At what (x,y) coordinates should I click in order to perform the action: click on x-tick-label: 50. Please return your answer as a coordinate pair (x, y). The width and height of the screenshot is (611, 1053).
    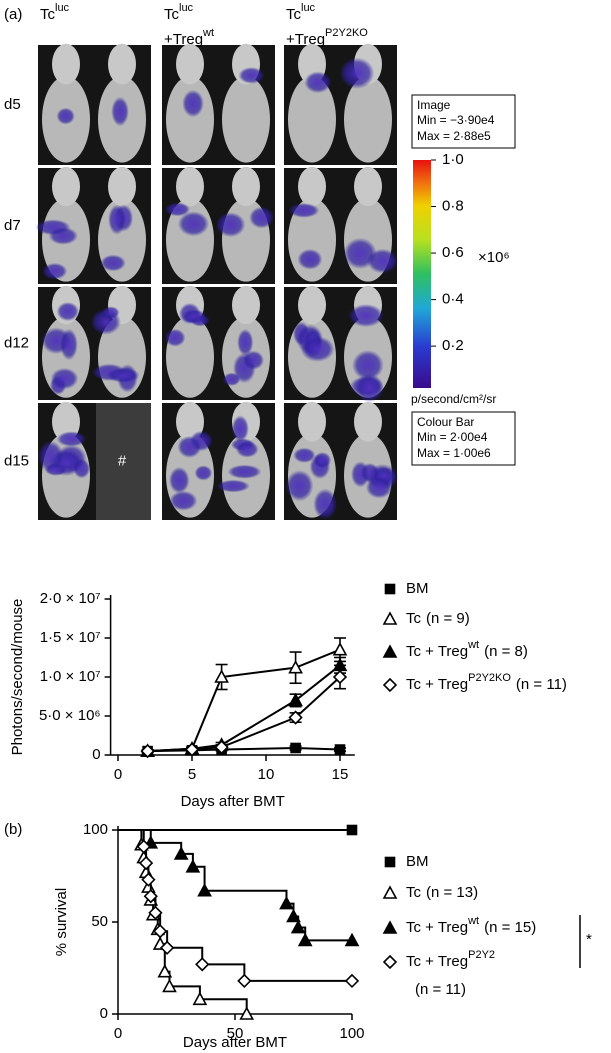
    Looking at the image, I should click on (235, 1033).